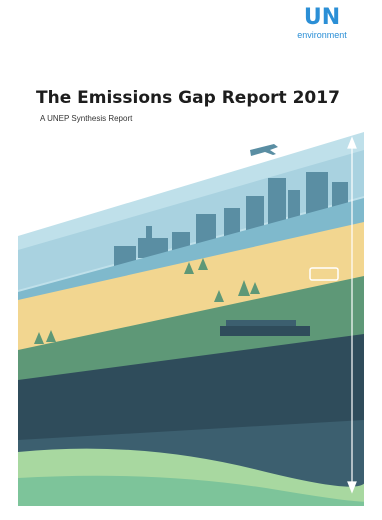  Describe the element at coordinates (264, 150) in the screenshot. I see `plane-icon` at that location.